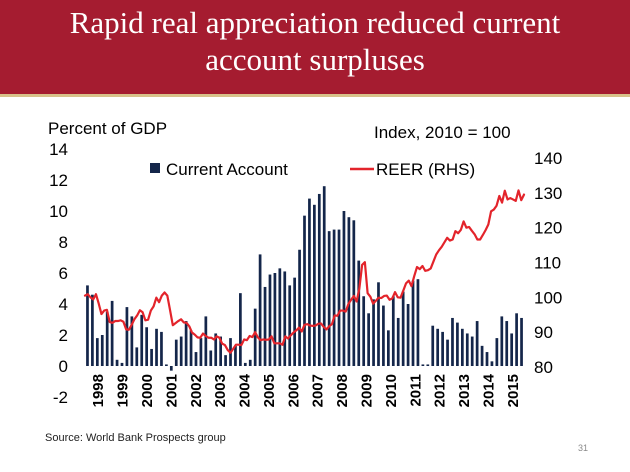  What do you see at coordinates (196, 390) in the screenshot?
I see `x-tick-label: 2002` at bounding box center [196, 390].